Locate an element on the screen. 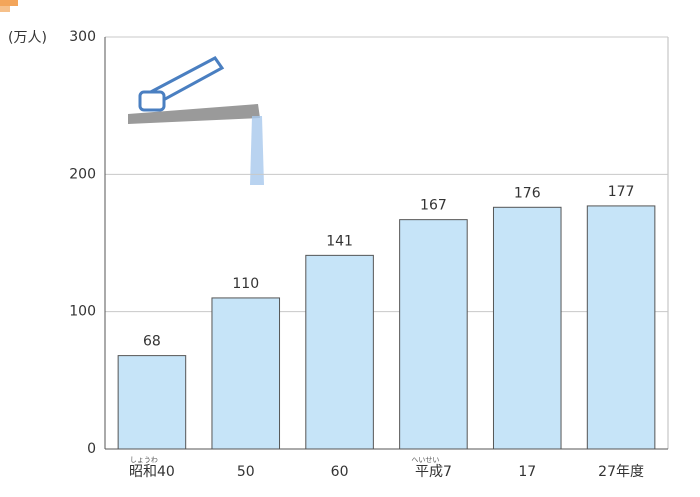  x-tick-label: 60 is located at coordinates (340, 472).